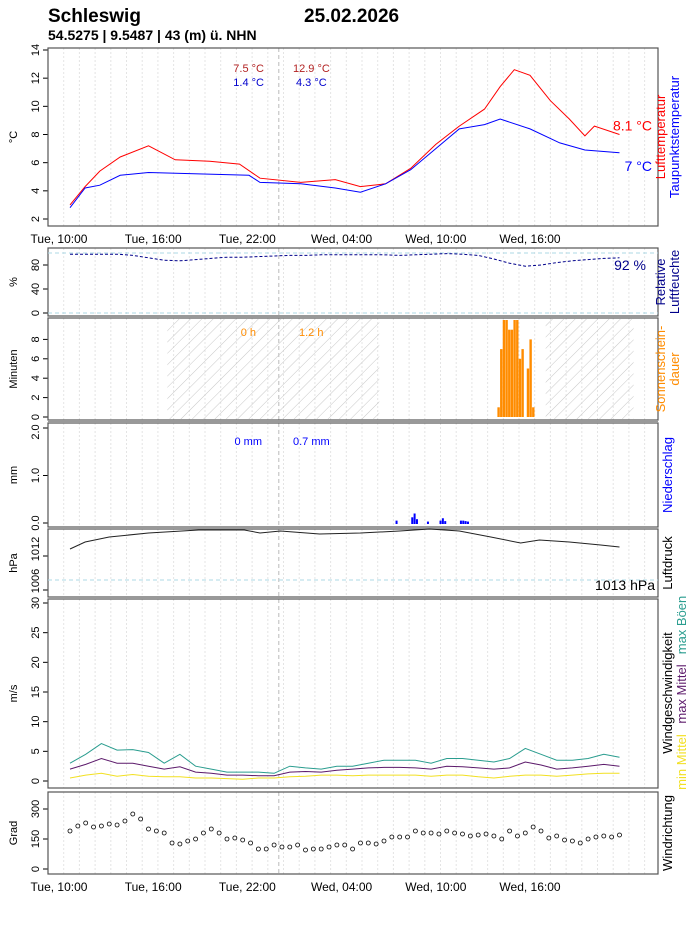 The width and height of the screenshot is (696, 930). I want to click on dewpoint-end-label: 7 °C, so click(638, 166).